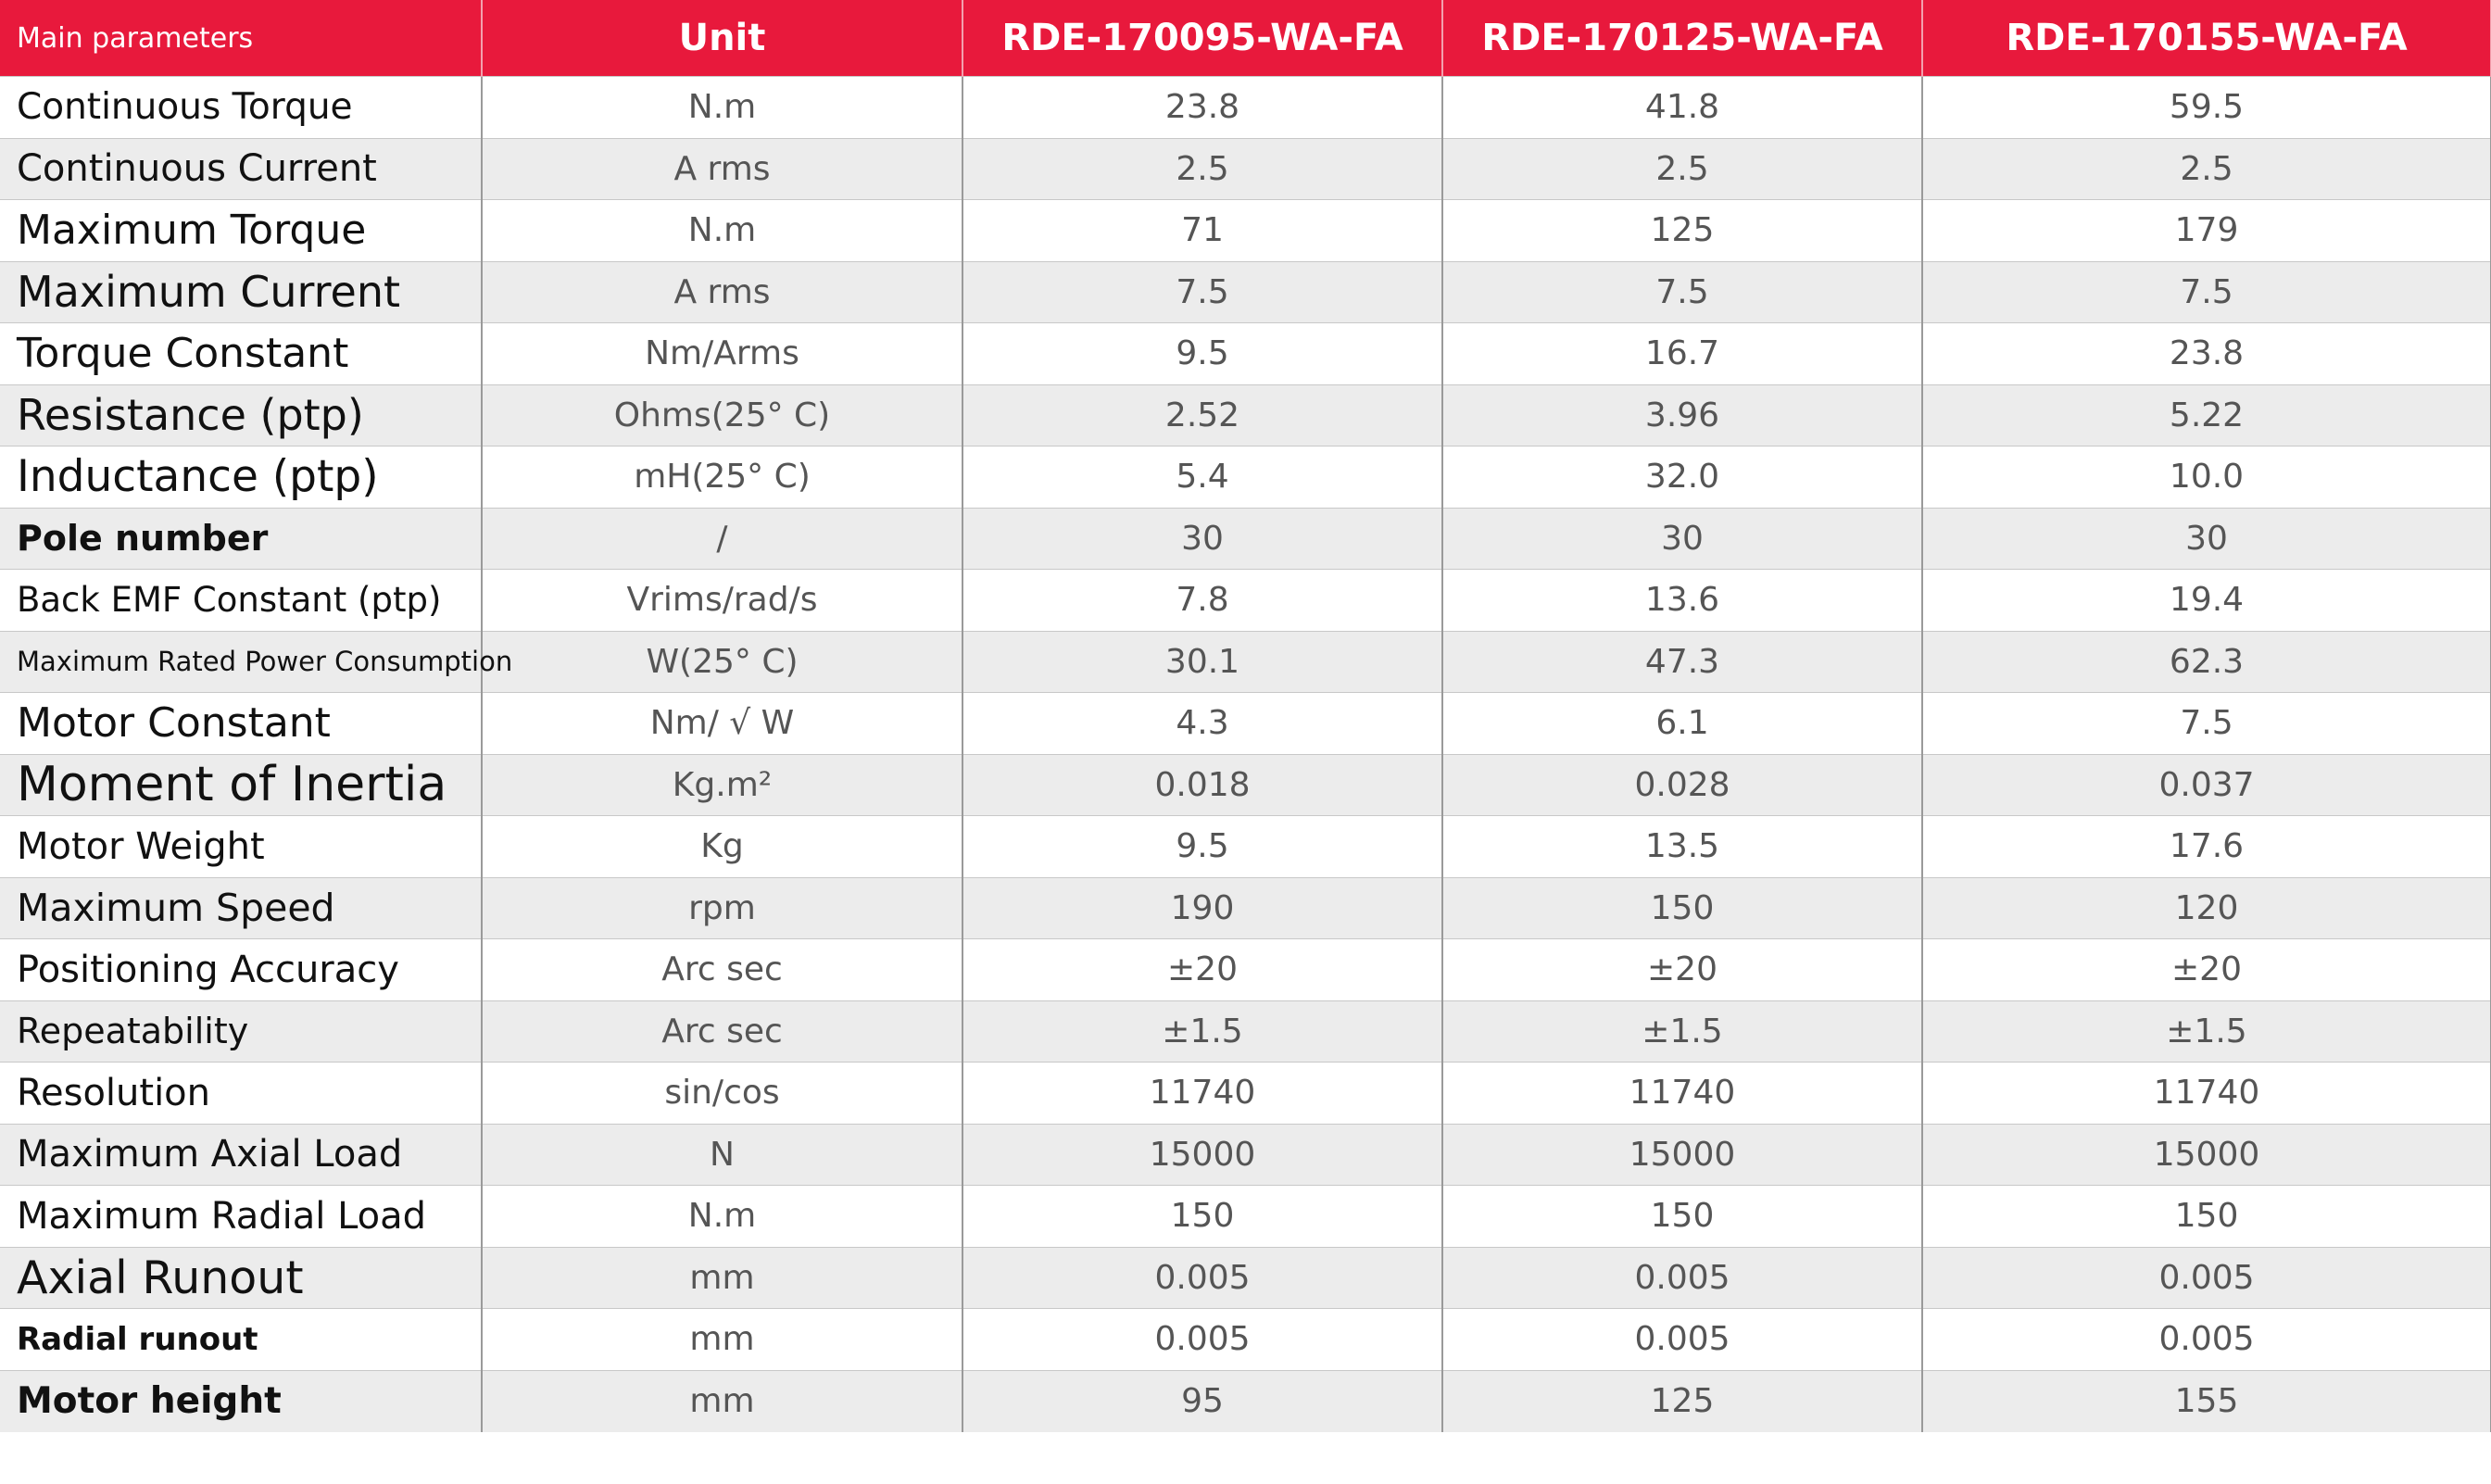  What do you see at coordinates (1682, 600) in the screenshot?
I see `value-cell: 13.6` at bounding box center [1682, 600].